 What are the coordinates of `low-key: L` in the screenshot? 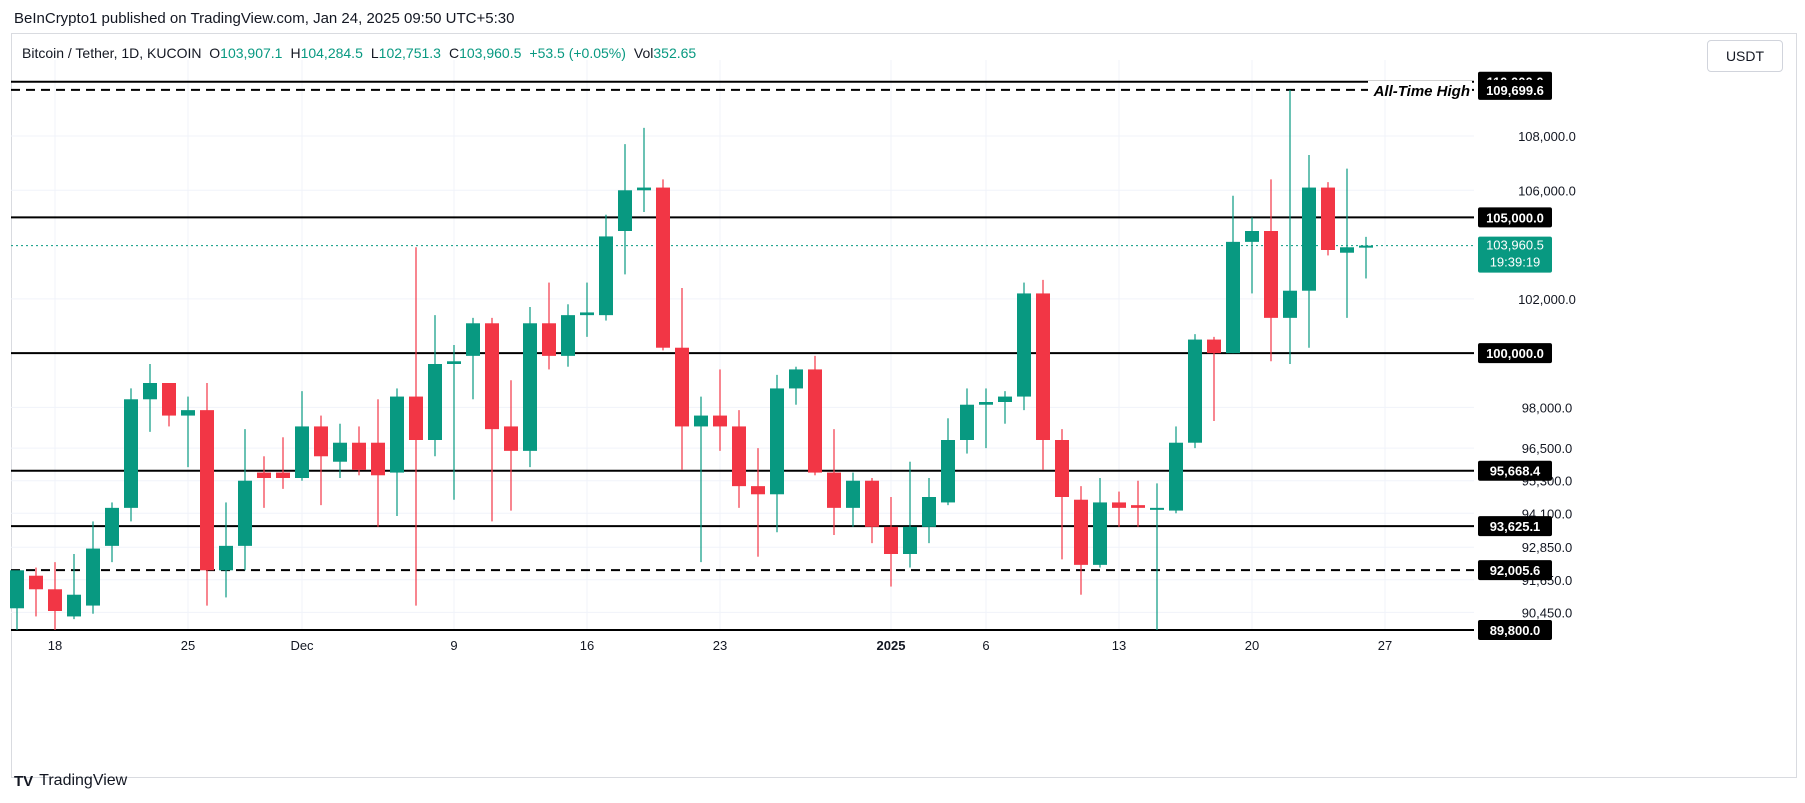 It's located at (374, 53).